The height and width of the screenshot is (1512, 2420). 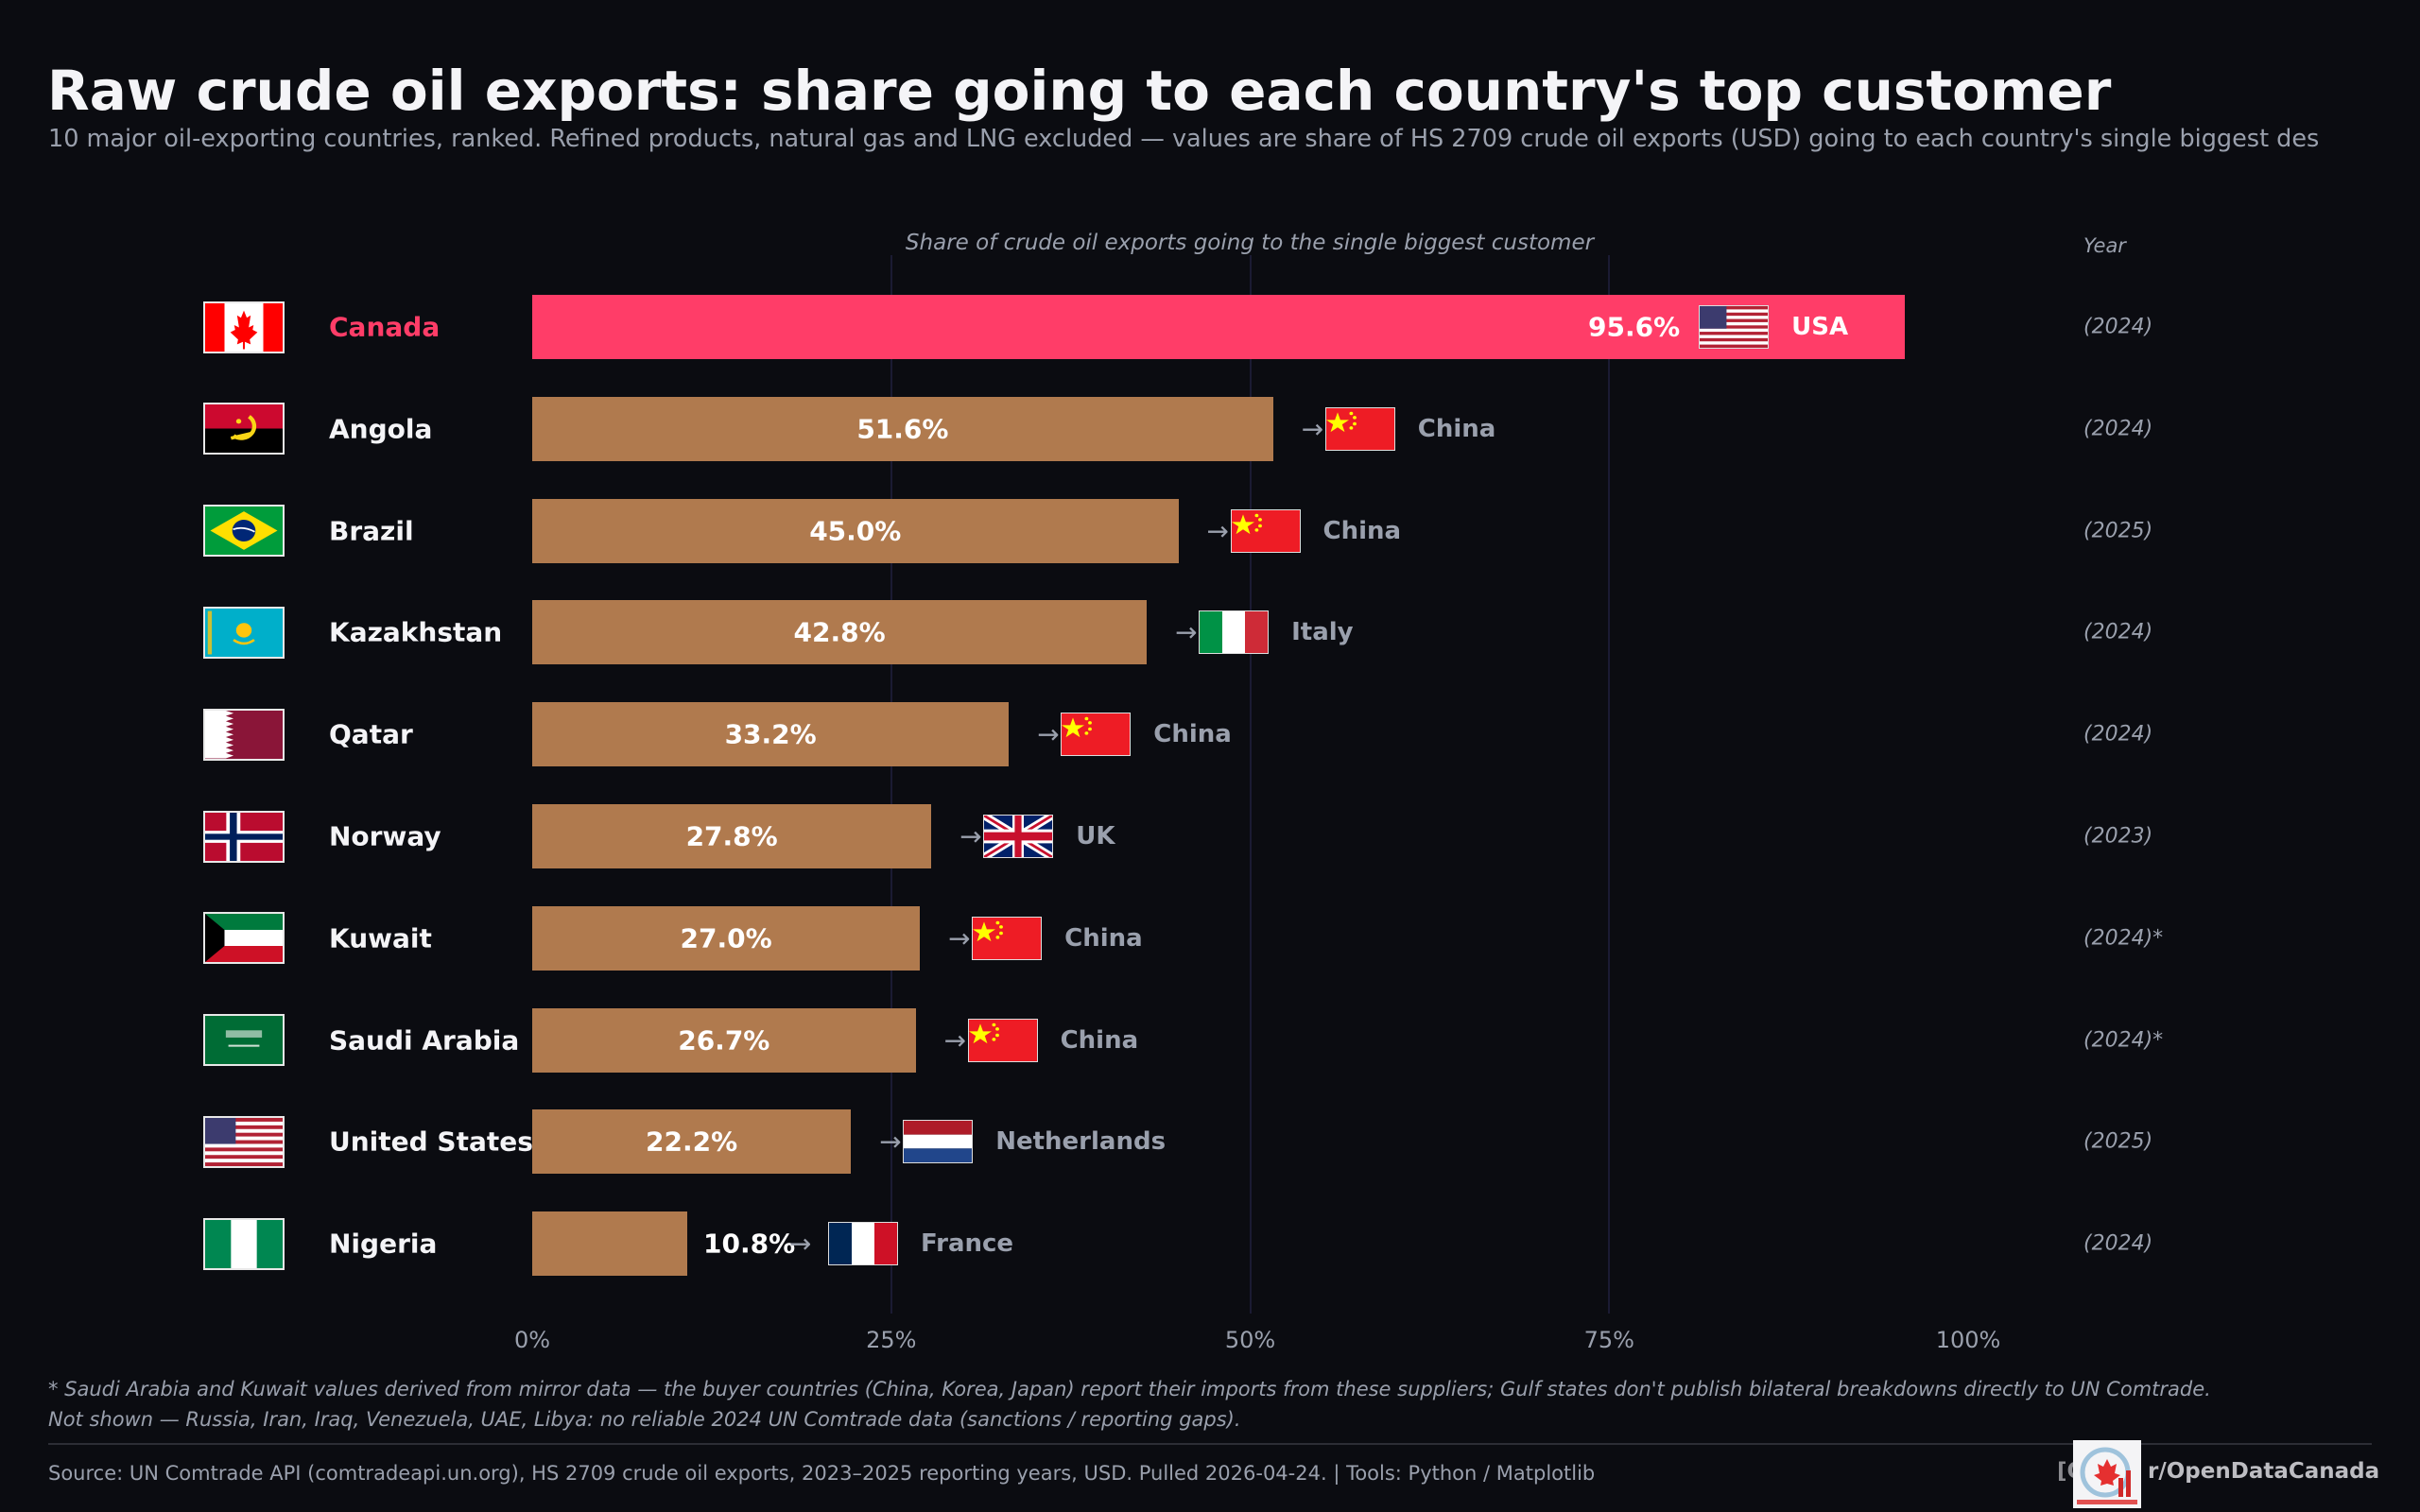 What do you see at coordinates (431, 1141) in the screenshot?
I see `country-label: United States` at bounding box center [431, 1141].